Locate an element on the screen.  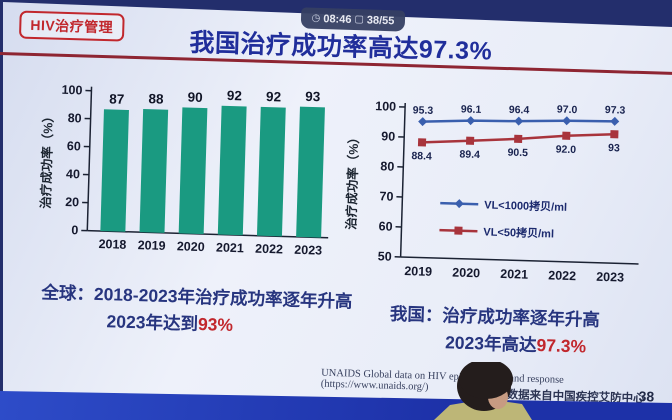
slide-counter-icon: ▢ is located at coordinates (359, 20).